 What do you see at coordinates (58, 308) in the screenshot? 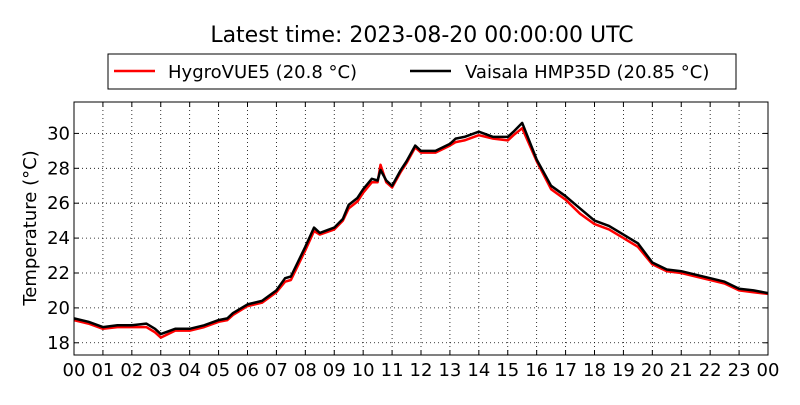
I see `y-tick-label: 20` at bounding box center [58, 308].